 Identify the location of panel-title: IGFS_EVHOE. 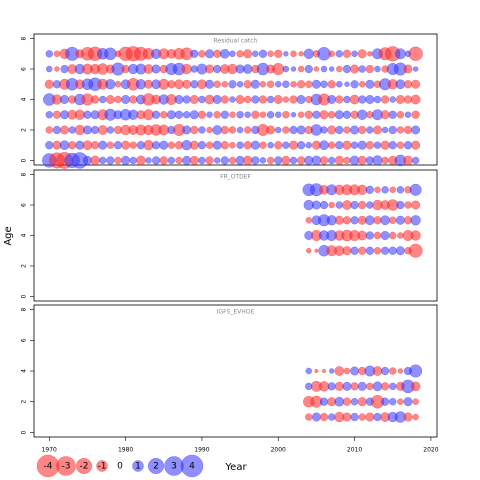
(236, 312).